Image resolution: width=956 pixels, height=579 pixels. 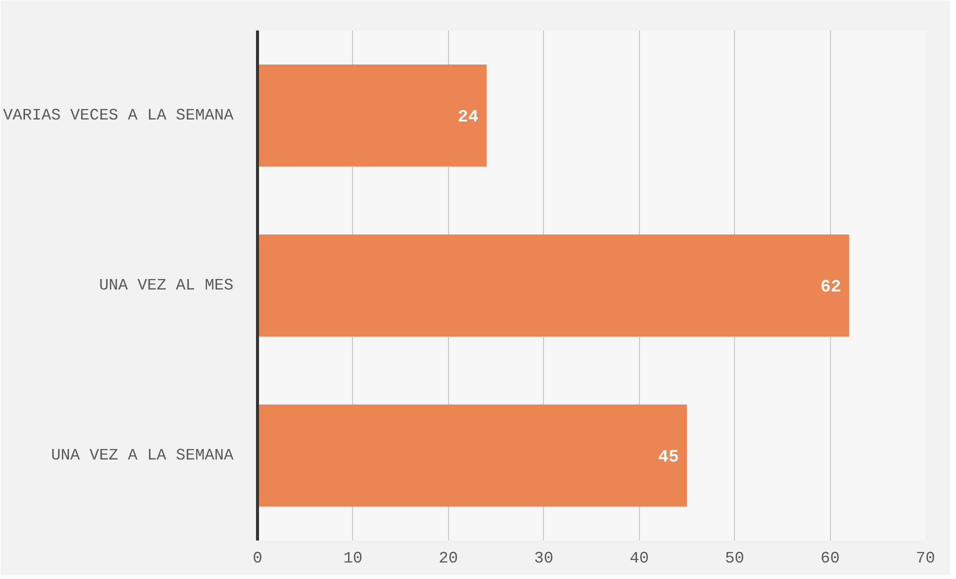 I want to click on data-label: 45, so click(x=668, y=458).